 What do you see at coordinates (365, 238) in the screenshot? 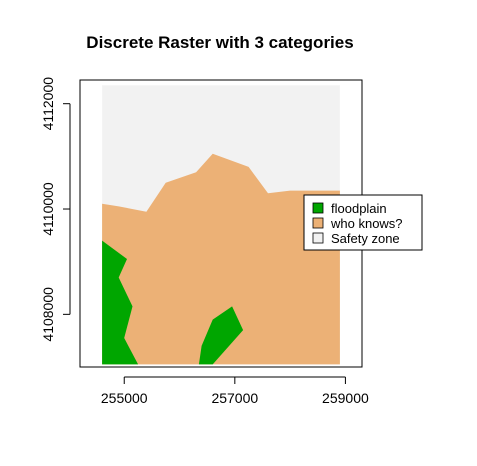
I see `legend-label: Safety zone` at bounding box center [365, 238].